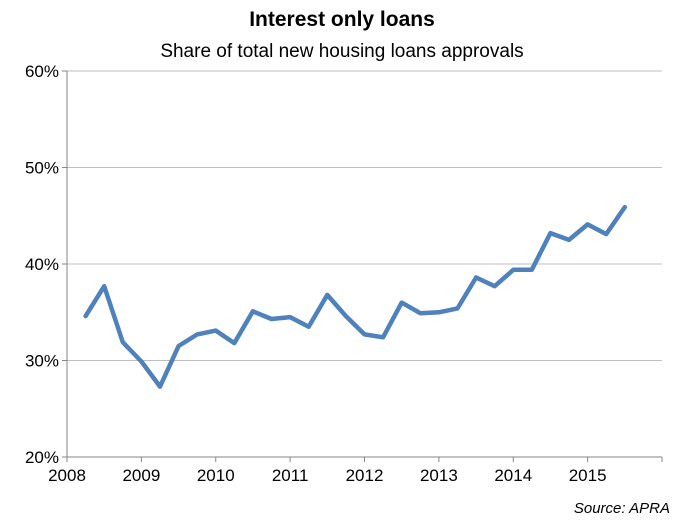 This screenshot has width=684, height=521. I want to click on y-tick-label: 20%, so click(42, 457).